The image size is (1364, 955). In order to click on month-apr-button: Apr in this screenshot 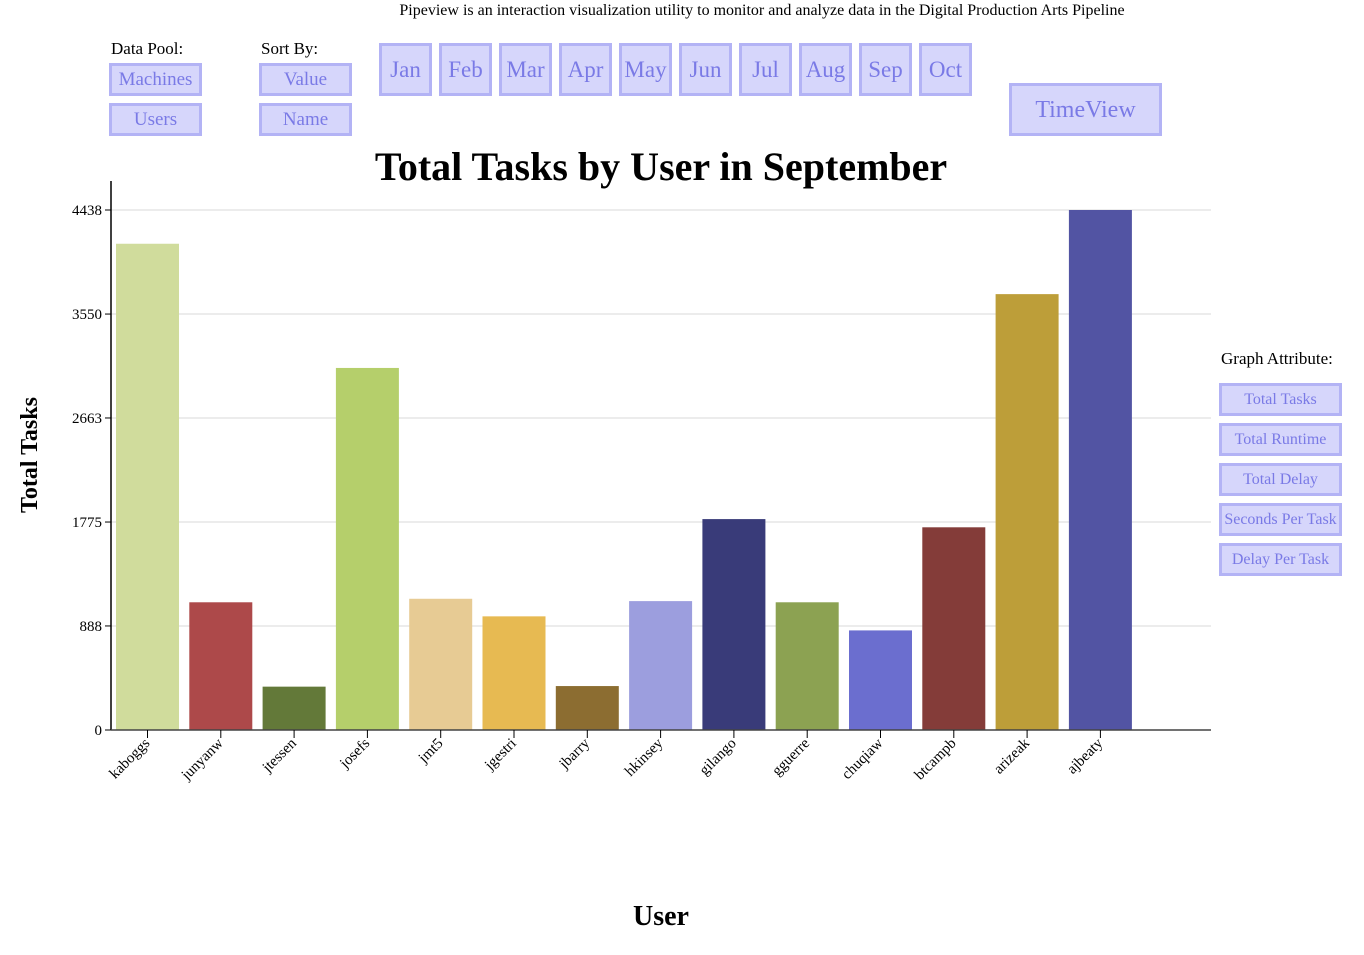, I will do `click(585, 69)`.